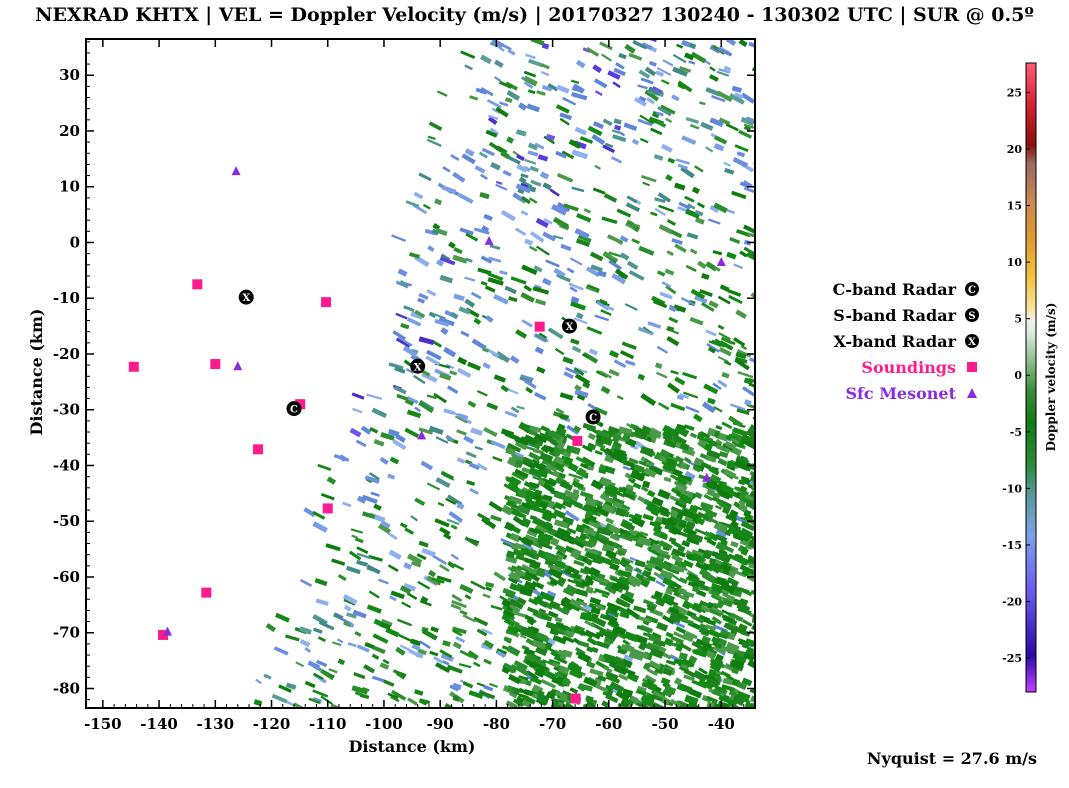 This screenshot has height=788, width=1069. I want to click on colorbar, so click(1031, 377).